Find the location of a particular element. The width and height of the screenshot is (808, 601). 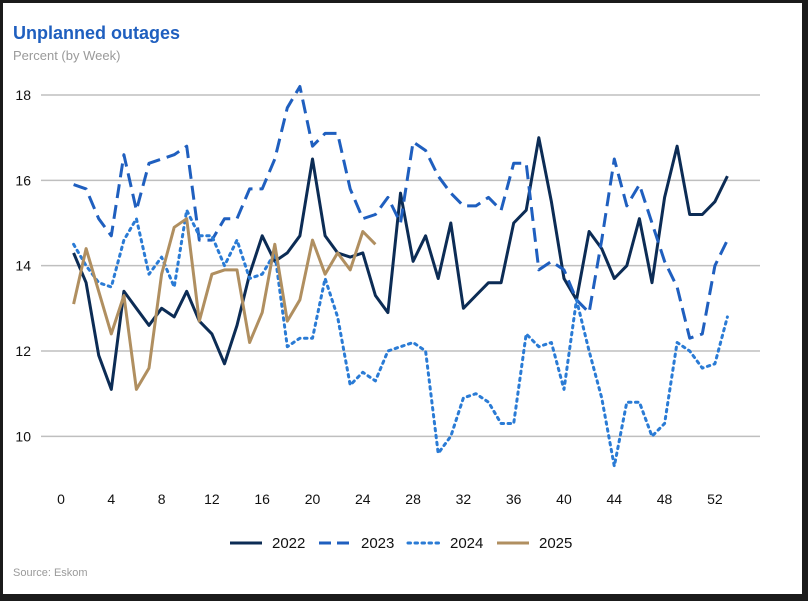

x-tick-label: 48 is located at coordinates (665, 499).